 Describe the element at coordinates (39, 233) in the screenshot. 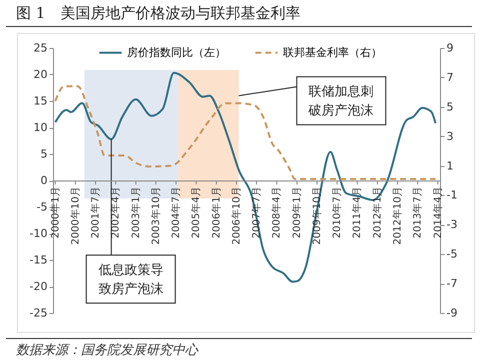

I see `y-tick-label: -10` at that location.